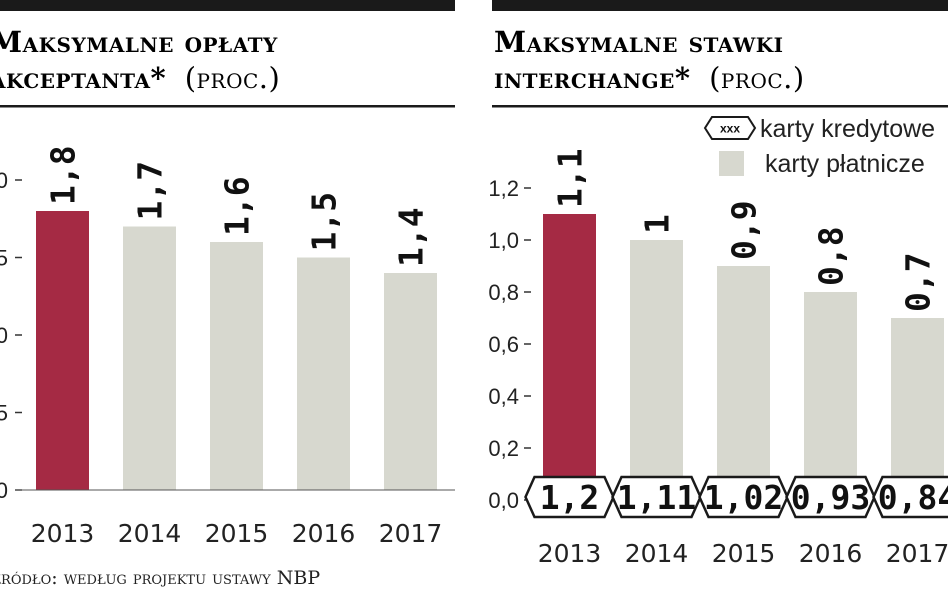 The image size is (948, 593). I want to click on right-x-category-label: 2016, so click(831, 553).